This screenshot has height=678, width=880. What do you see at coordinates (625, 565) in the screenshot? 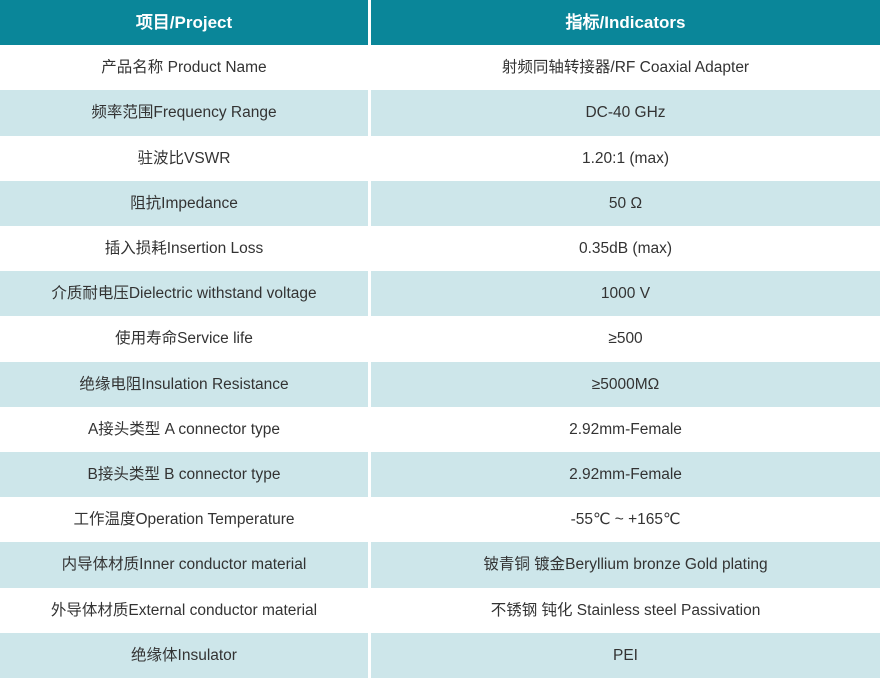
I see `indicator-cell: 铍青铜 镀金Beryllium bronze Gold plating` at bounding box center [625, 565].